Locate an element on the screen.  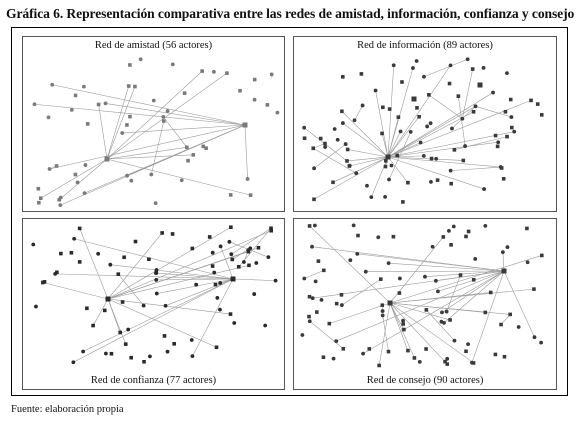
panel-title-confianza: Red de confianza (77 actores) is located at coordinates (153, 380).